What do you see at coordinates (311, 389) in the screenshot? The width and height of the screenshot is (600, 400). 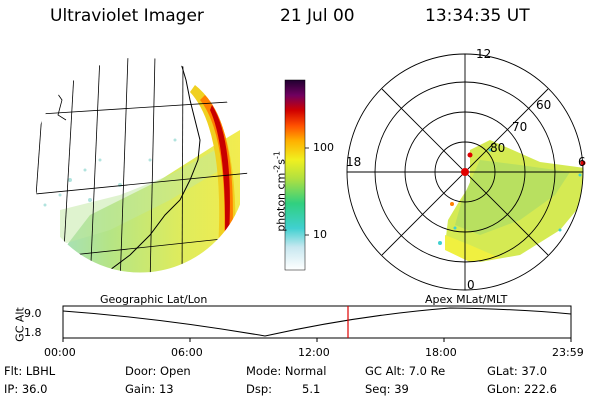 I see `status-dsp-value: 5.1` at bounding box center [311, 389].